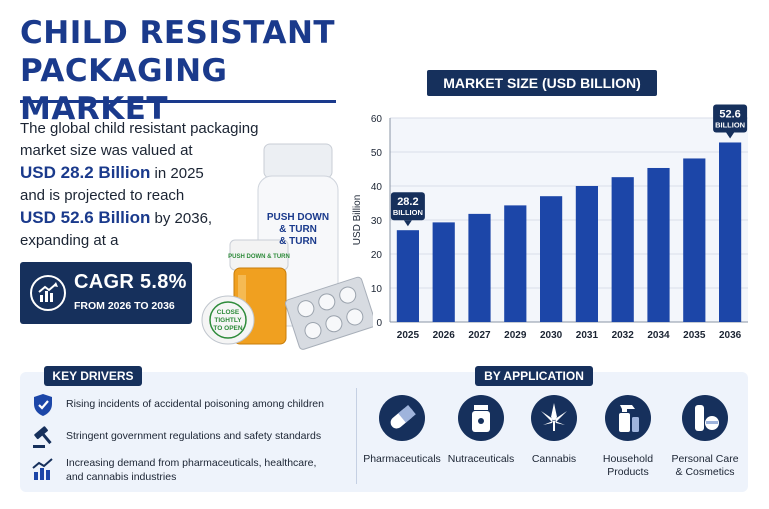  I want to click on title-underline, so click(178, 101).